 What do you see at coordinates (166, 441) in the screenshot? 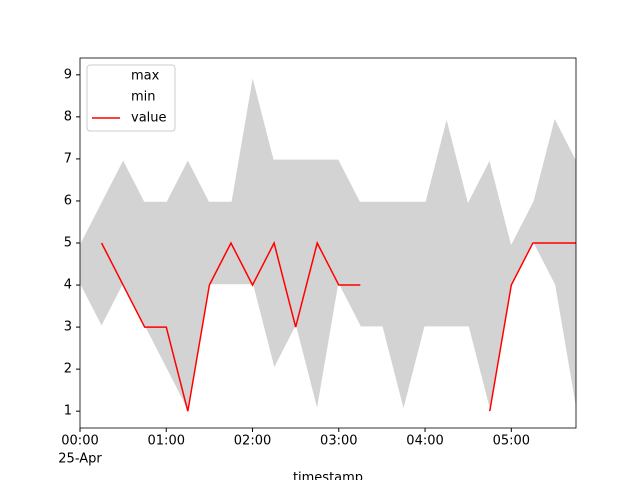
I see `x-tick-label: 01:00` at bounding box center [166, 441].